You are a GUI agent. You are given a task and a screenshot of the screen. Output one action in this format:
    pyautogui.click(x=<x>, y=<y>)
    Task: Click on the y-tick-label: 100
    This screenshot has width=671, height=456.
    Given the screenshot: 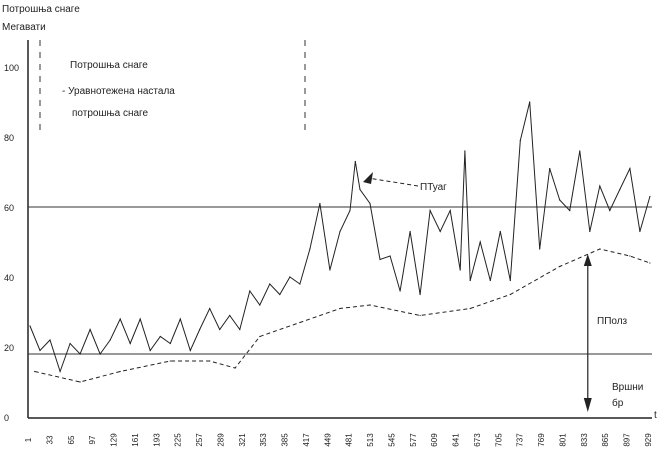 What is the action you would take?
    pyautogui.click(x=11, y=68)
    